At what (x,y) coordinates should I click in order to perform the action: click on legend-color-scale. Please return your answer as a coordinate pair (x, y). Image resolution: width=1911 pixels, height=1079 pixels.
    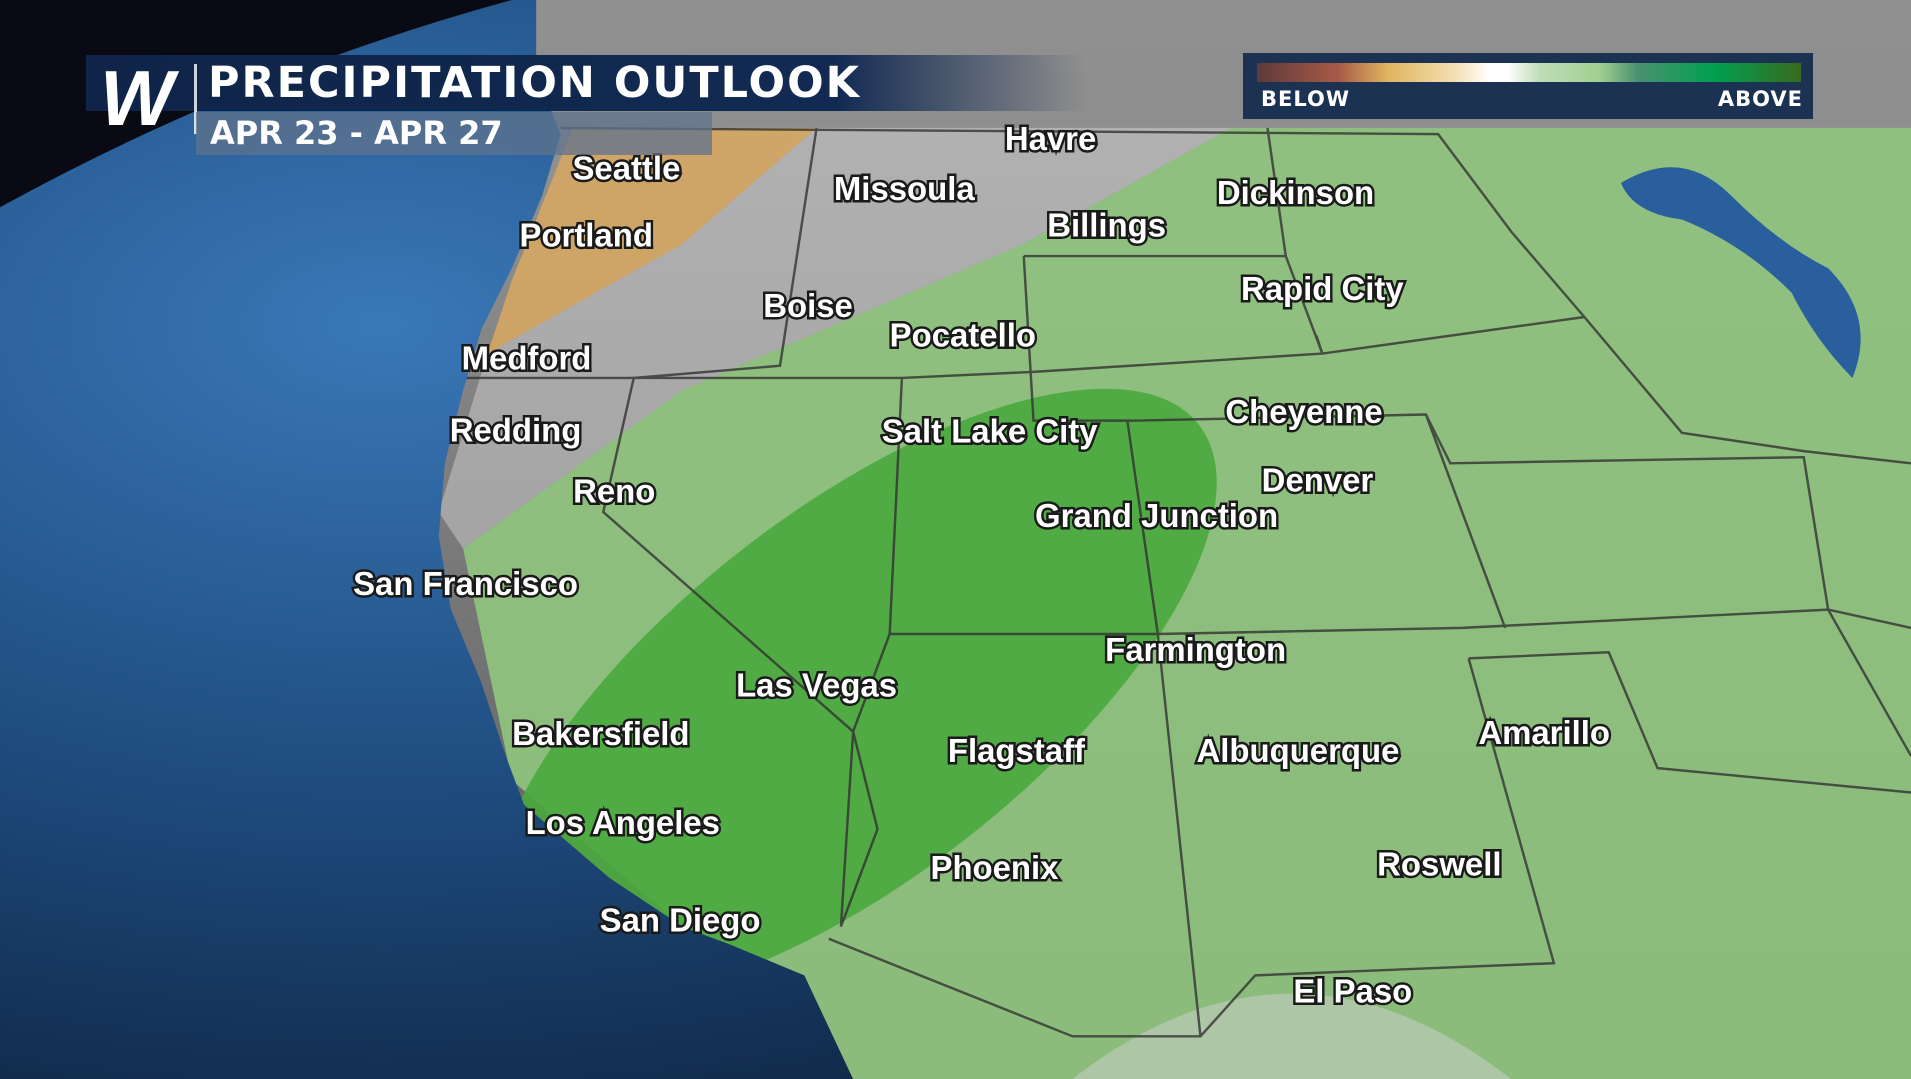
    Looking at the image, I should click on (1529, 72).